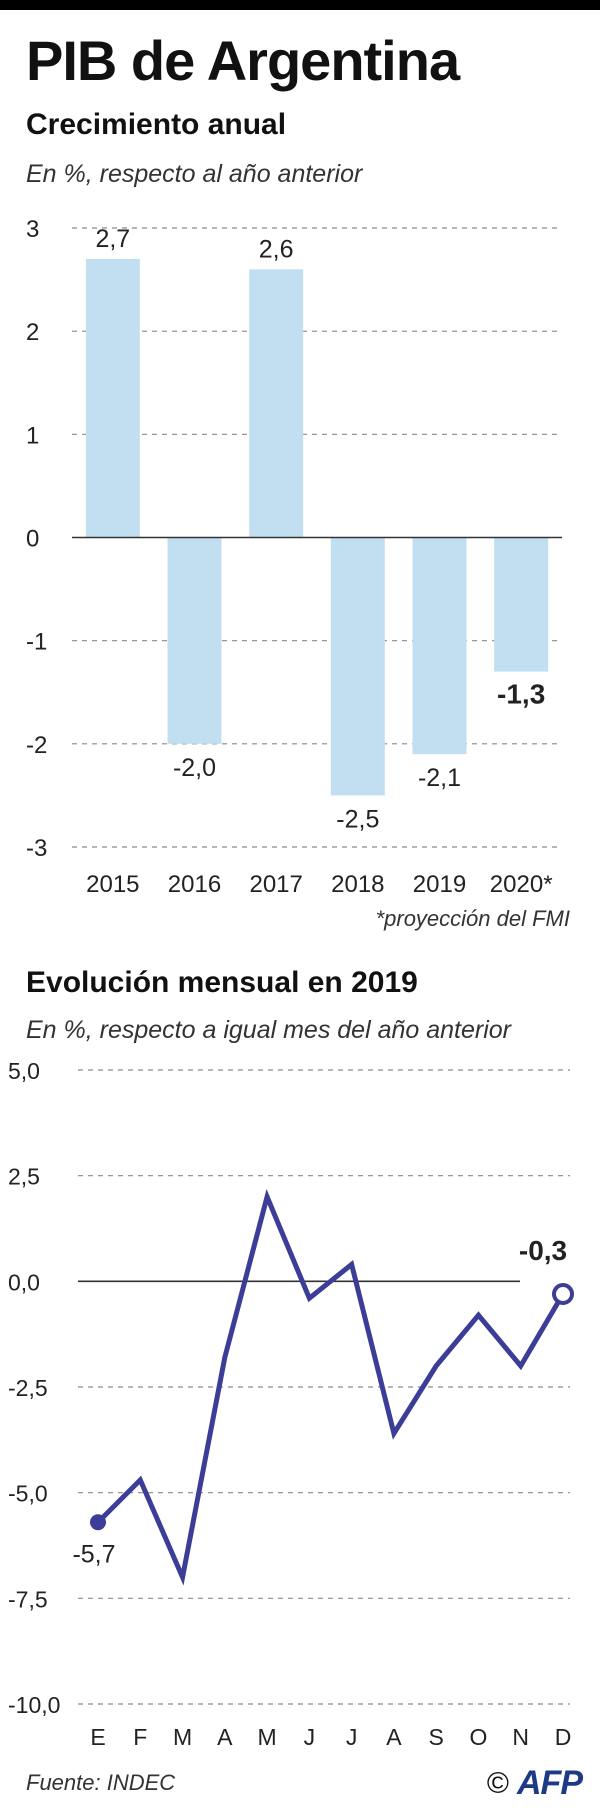 The image size is (600, 1812). I want to click on x-tick-label: 2017, so click(275, 884).